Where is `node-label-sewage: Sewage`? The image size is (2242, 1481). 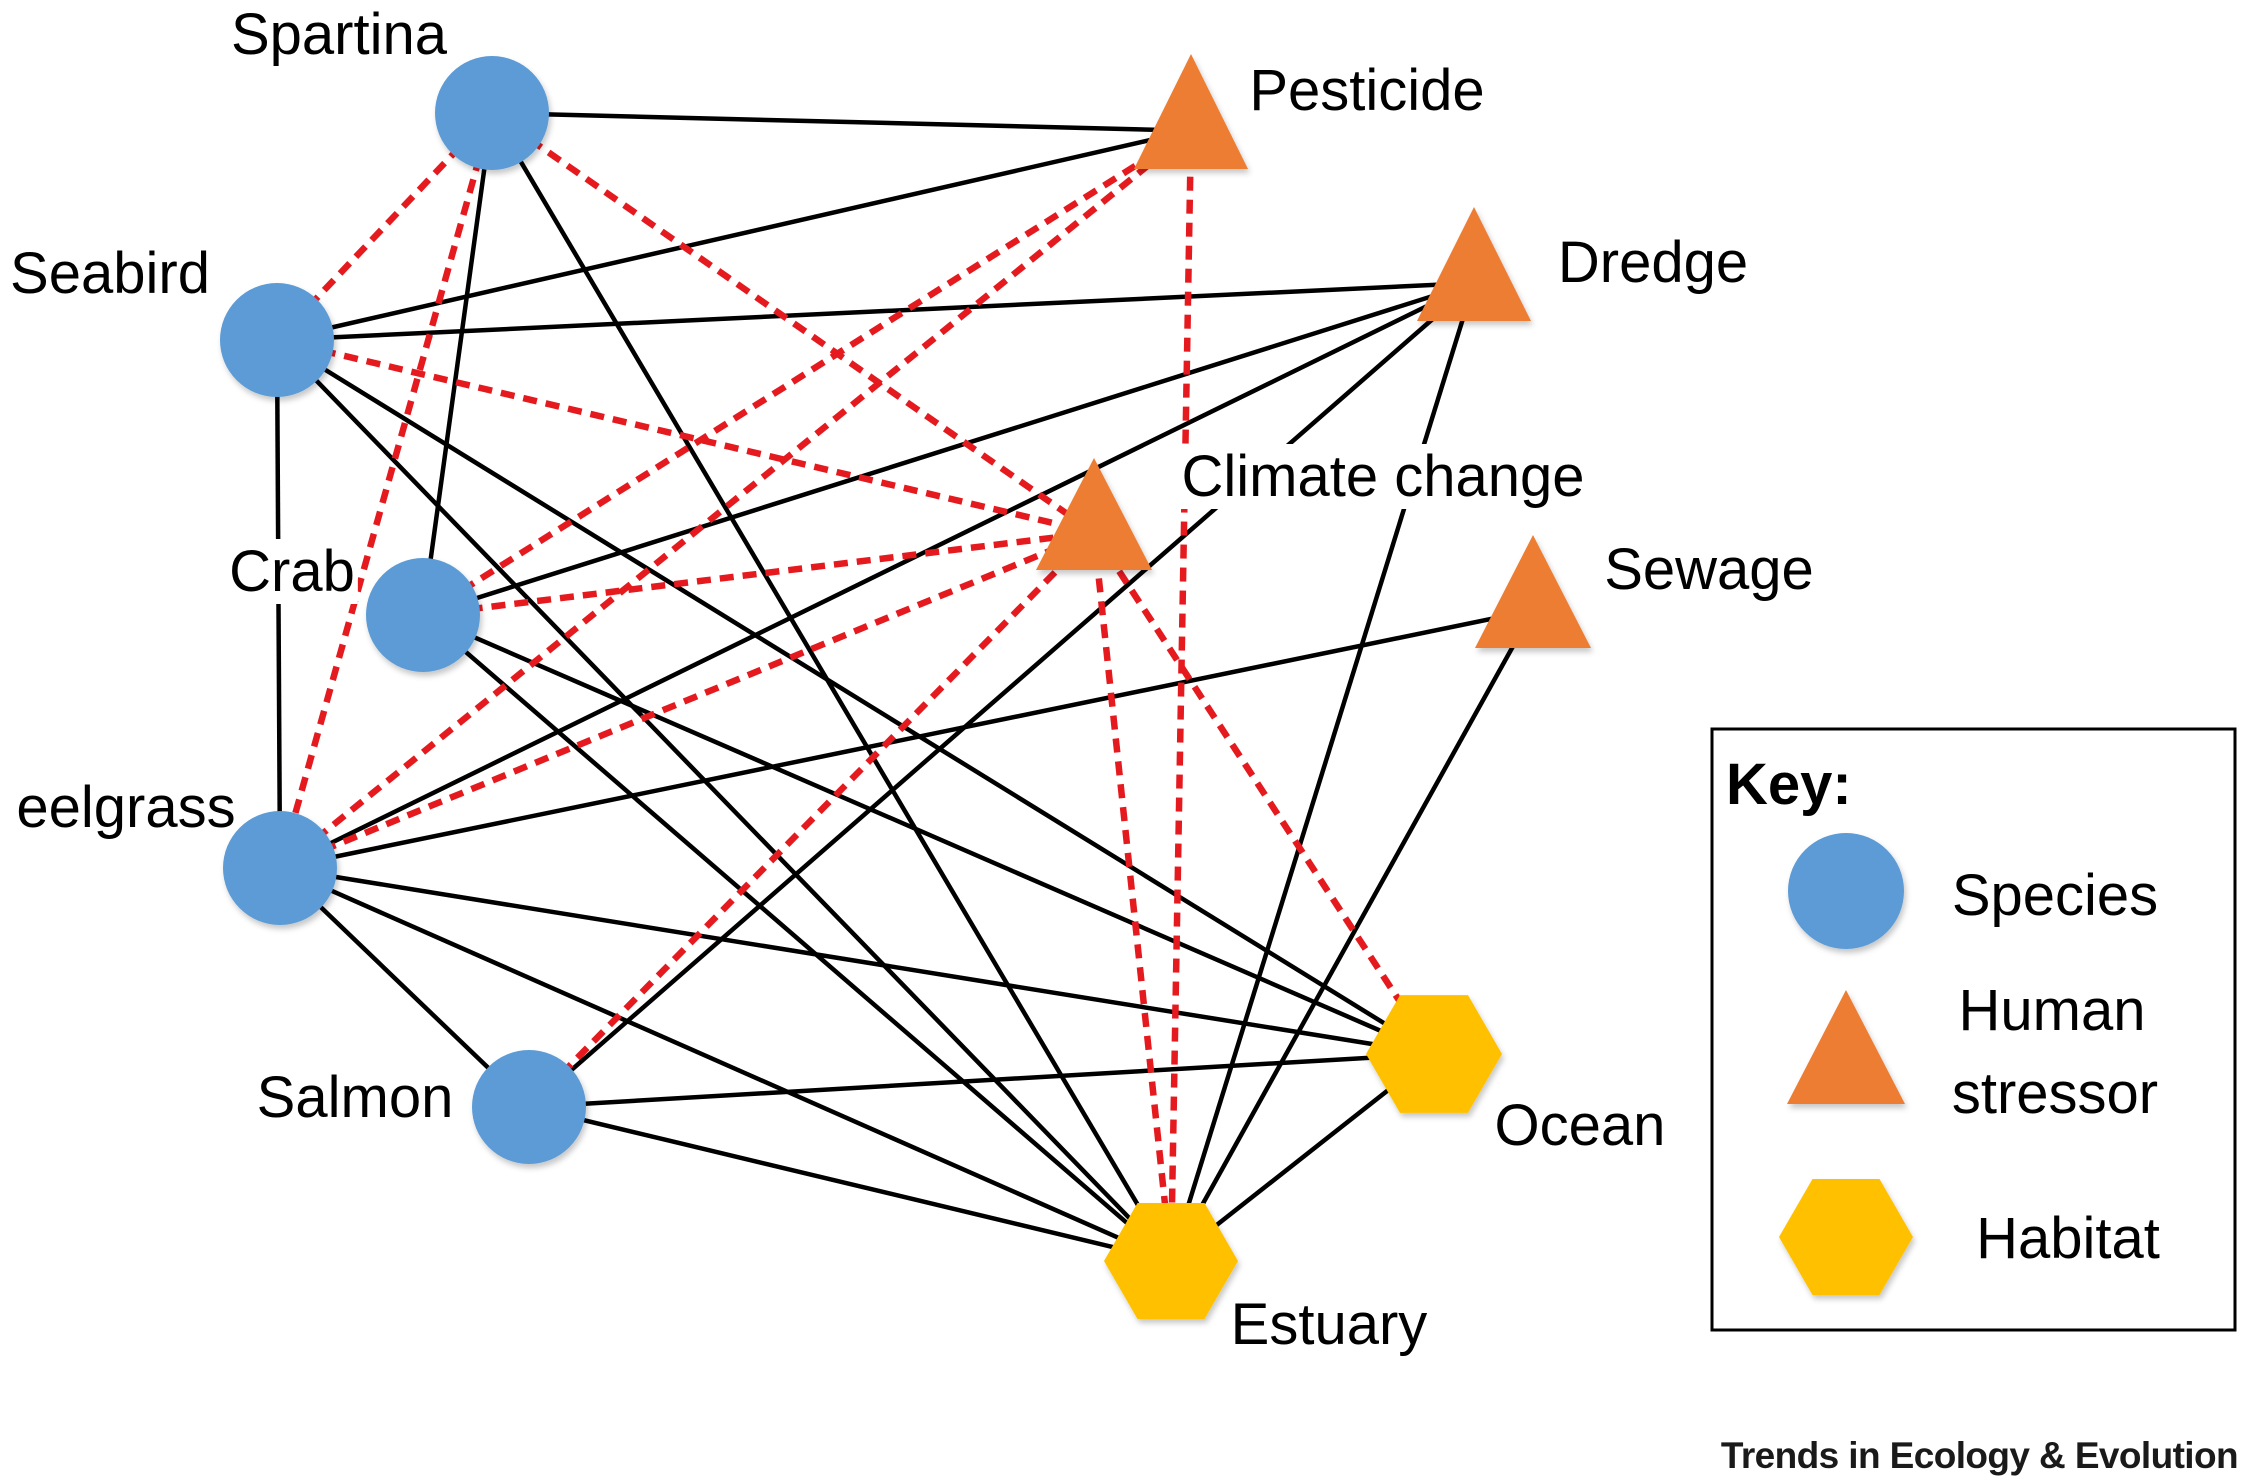
node-label-sewage: Sewage is located at coordinates (1709, 569).